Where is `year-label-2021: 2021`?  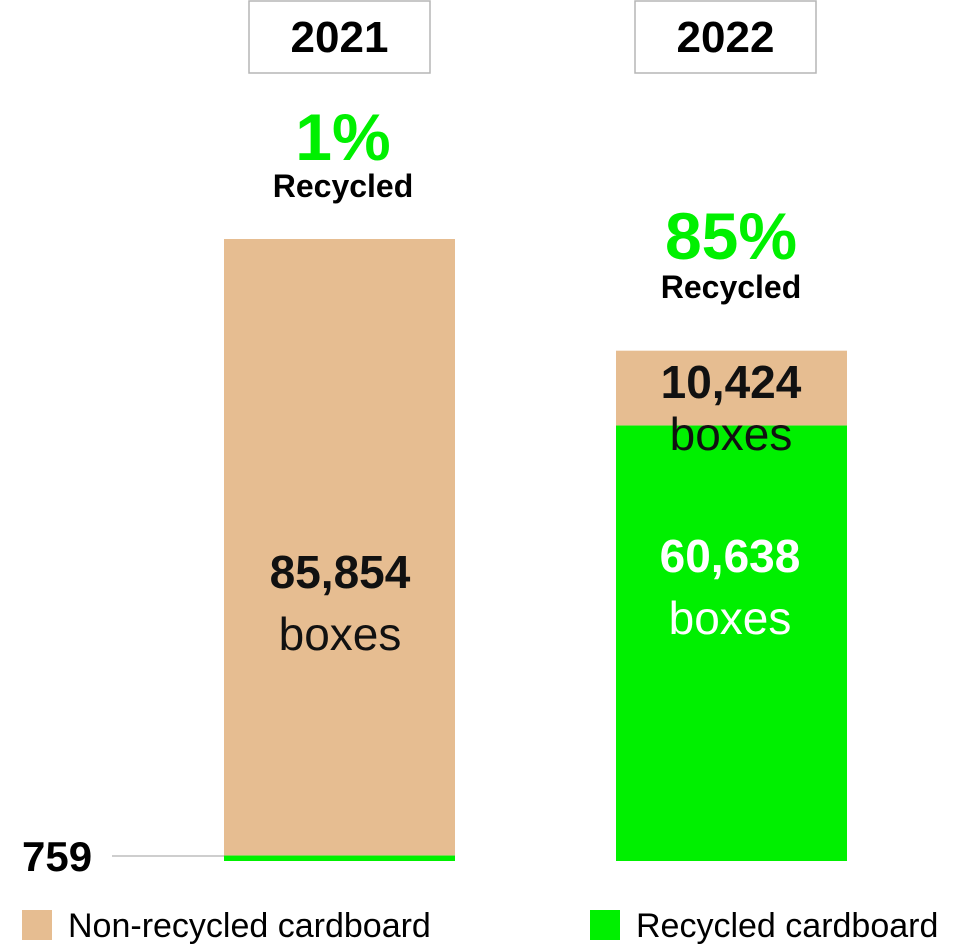
year-label-2021: 2021 is located at coordinates (340, 37).